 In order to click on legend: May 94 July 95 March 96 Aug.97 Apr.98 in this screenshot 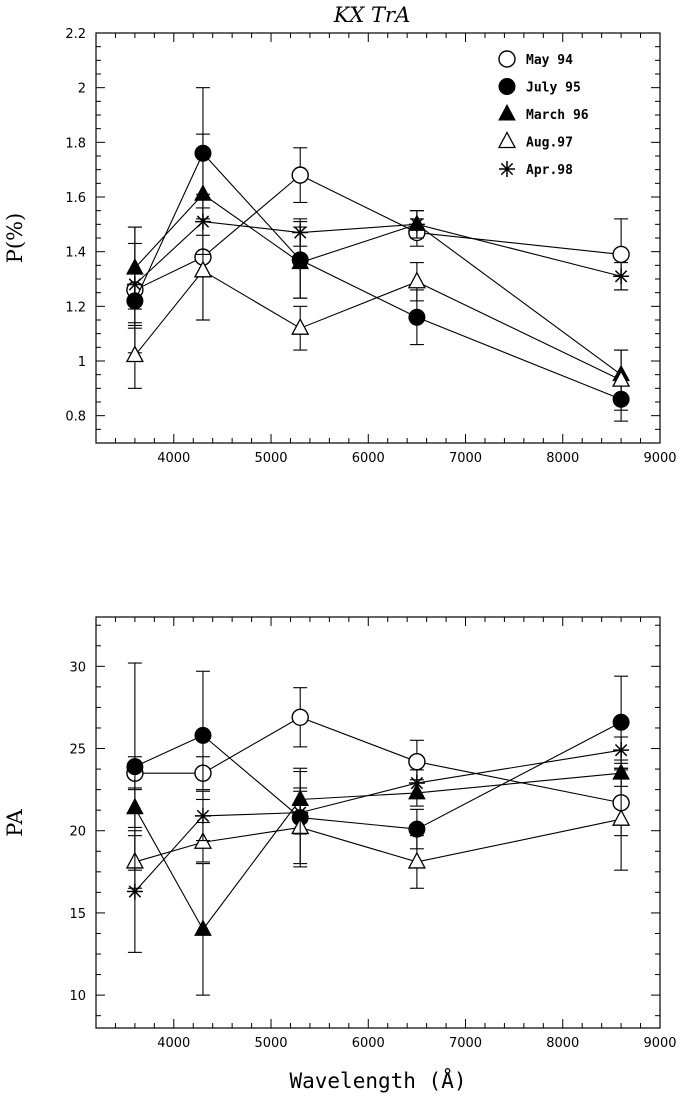, I will do `click(543, 114)`.